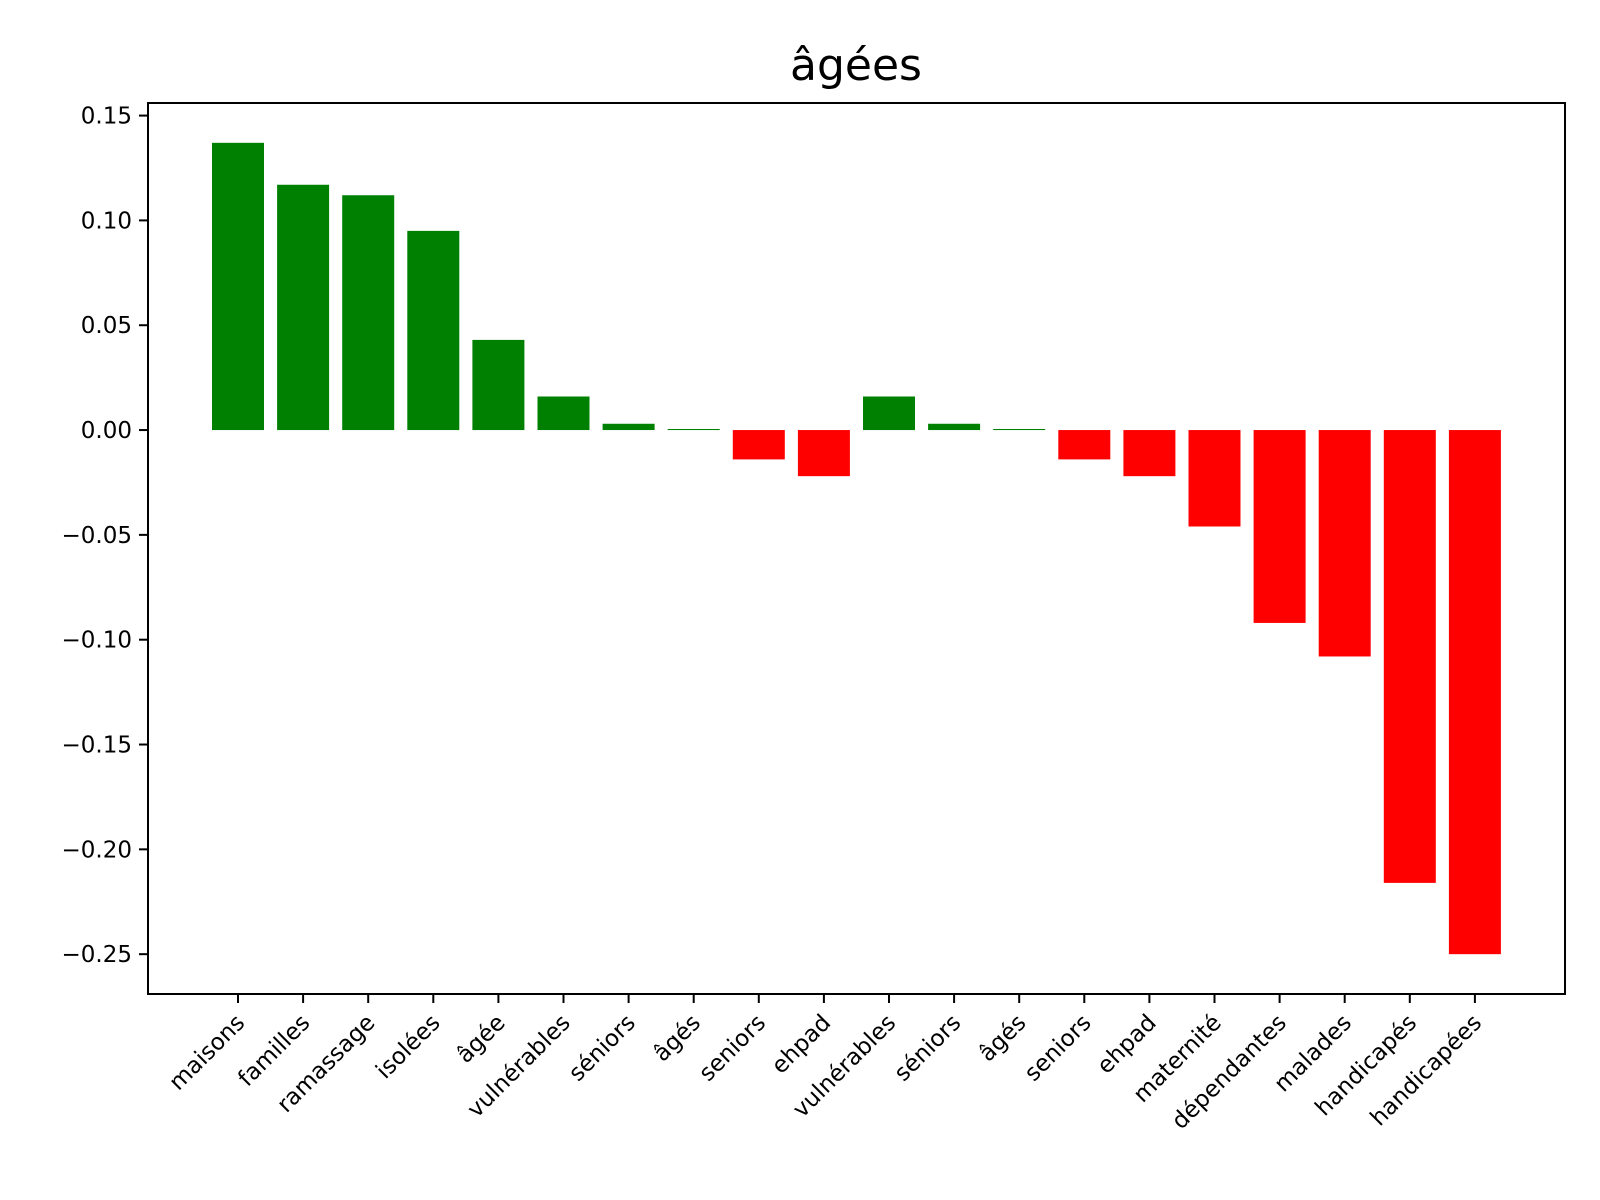 Image resolution: width=1600 pixels, height=1200 pixels. I want to click on x-tick-label: isolées, so click(408, 1047).